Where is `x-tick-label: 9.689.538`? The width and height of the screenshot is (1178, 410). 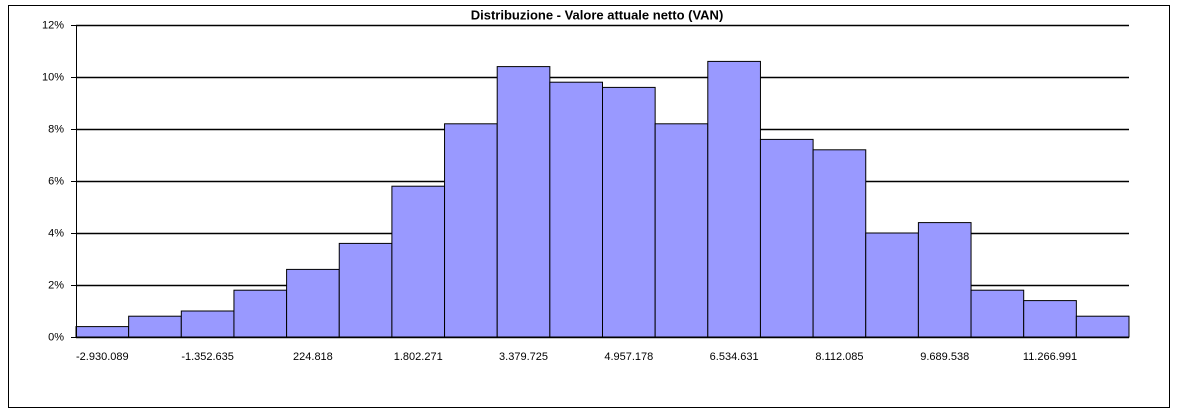
x-tick-label: 9.689.538 is located at coordinates (944, 357).